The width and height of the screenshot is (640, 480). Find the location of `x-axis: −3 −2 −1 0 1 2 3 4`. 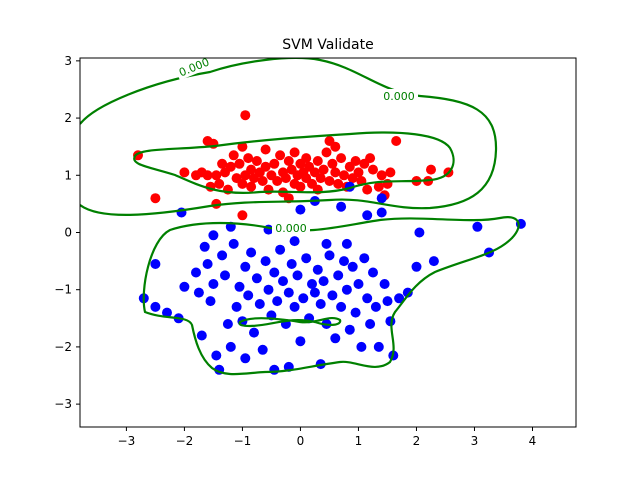

x-axis: −3 −2 −1 0 1 2 3 4 is located at coordinates (327, 437).